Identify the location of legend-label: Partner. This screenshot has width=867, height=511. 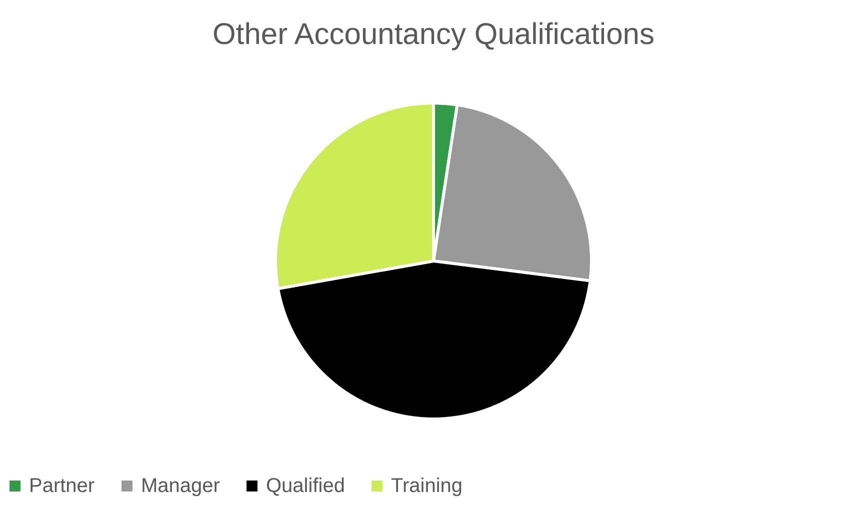
(62, 486).